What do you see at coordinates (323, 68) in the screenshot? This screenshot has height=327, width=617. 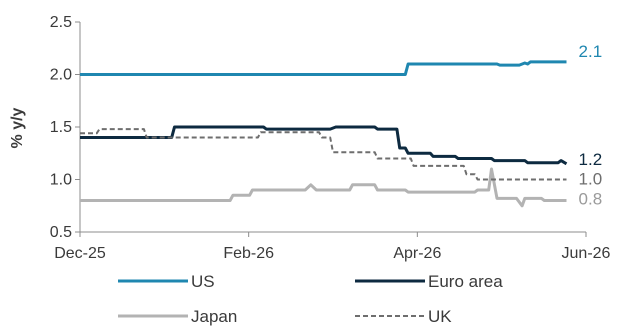 I see `series-line-us` at bounding box center [323, 68].